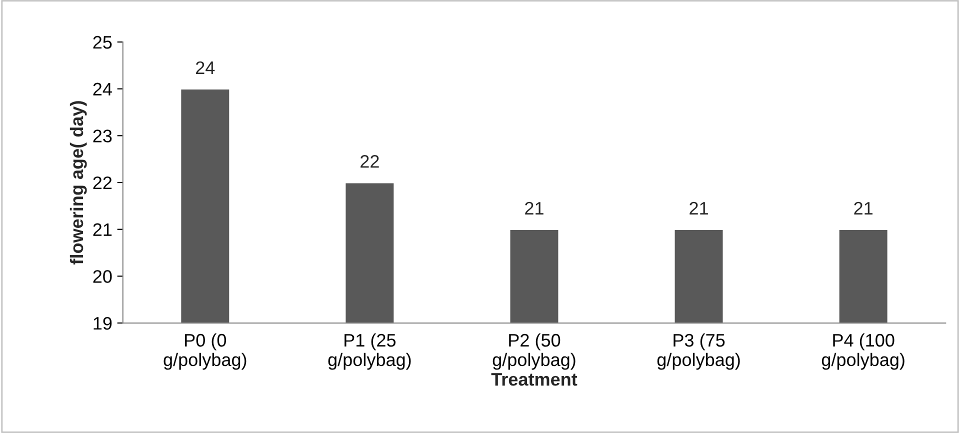 The width and height of the screenshot is (960, 433). Describe the element at coordinates (369, 351) in the screenshot. I see `x-tick-label: P1 (25 g/polybag)` at that location.